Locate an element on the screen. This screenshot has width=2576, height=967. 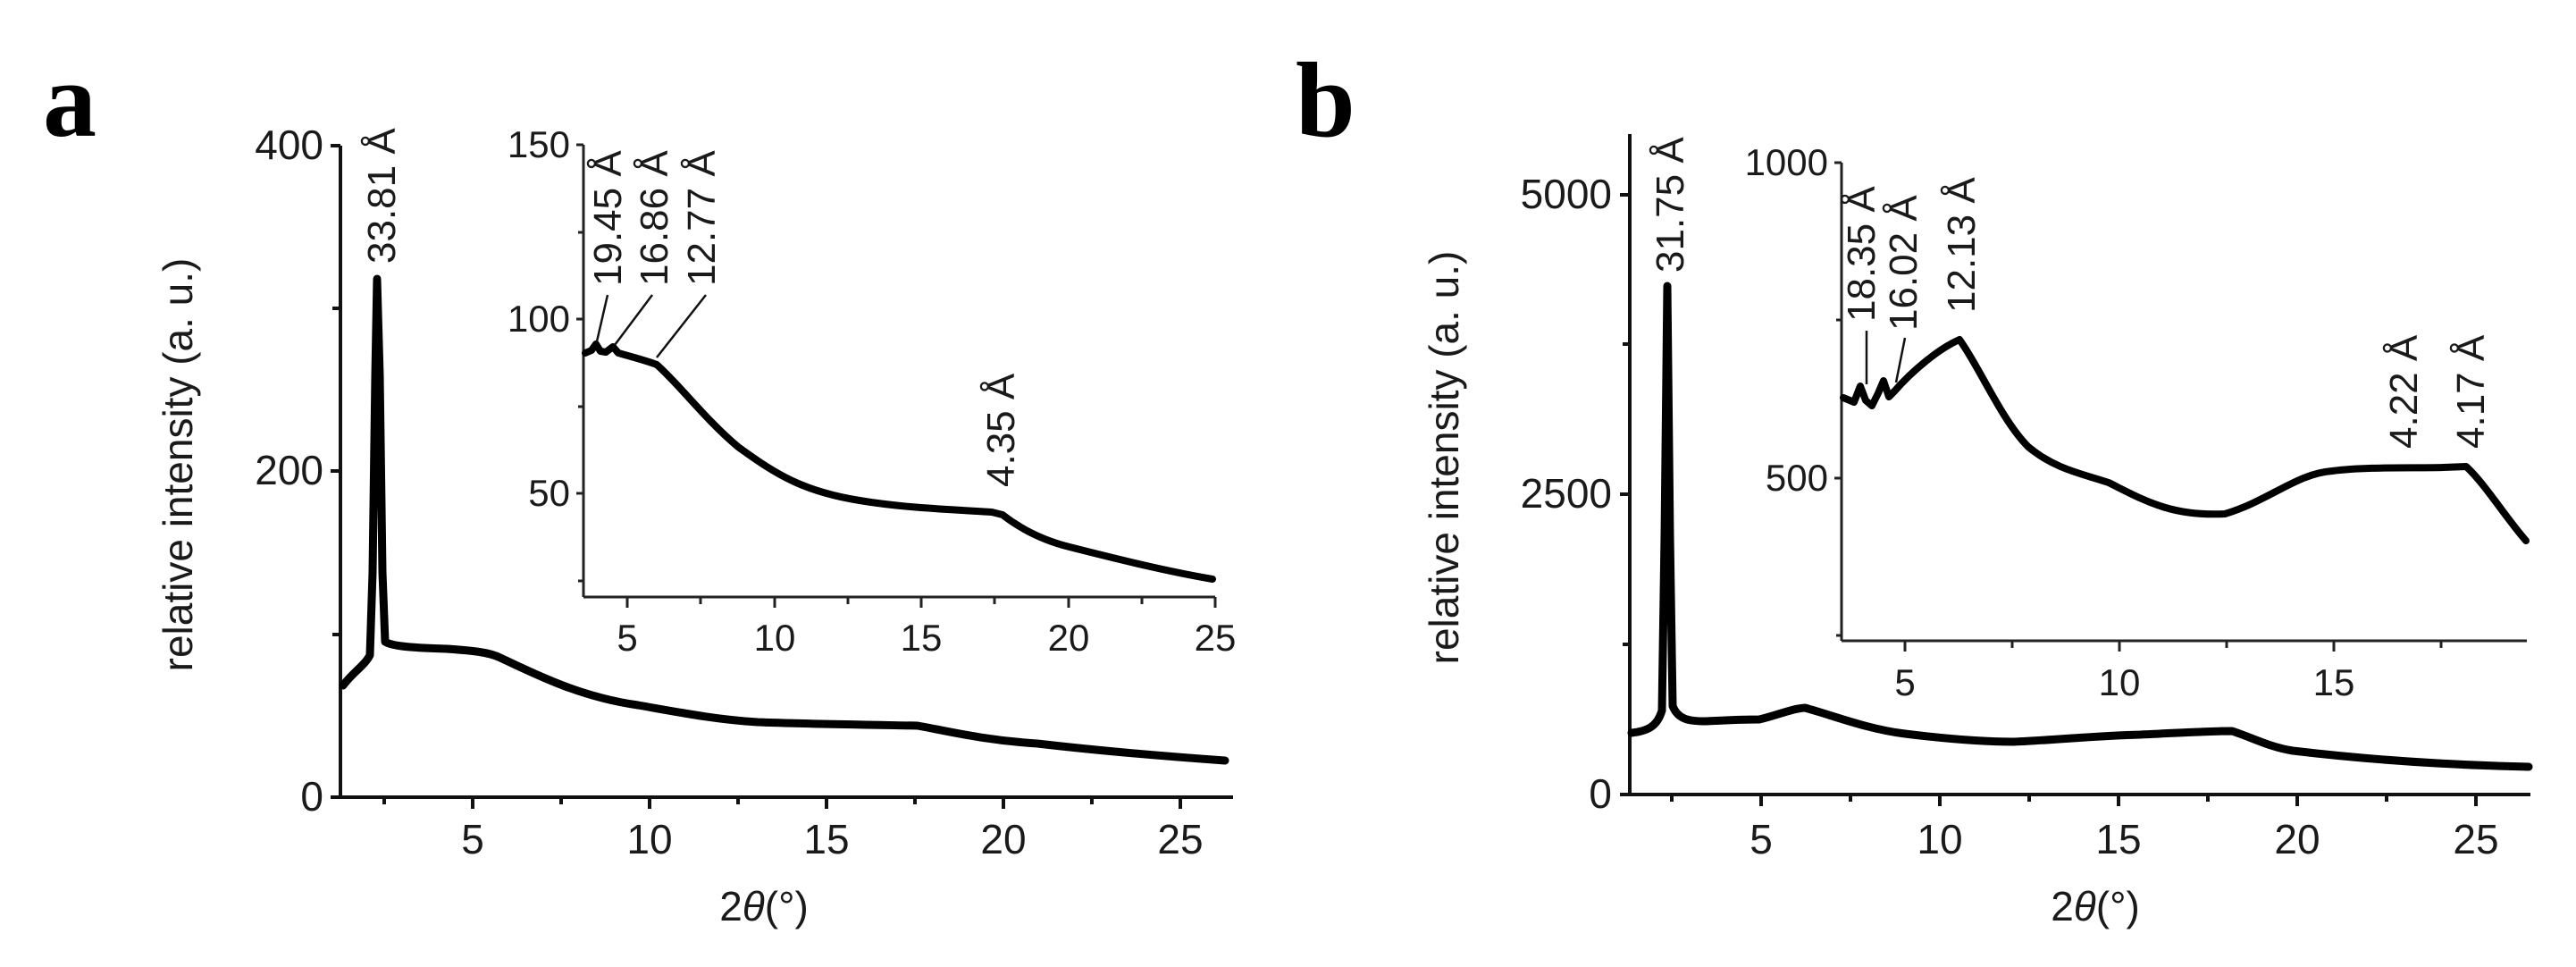
inset-b-label-12-13: 12.13 Å is located at coordinates (1962, 245).